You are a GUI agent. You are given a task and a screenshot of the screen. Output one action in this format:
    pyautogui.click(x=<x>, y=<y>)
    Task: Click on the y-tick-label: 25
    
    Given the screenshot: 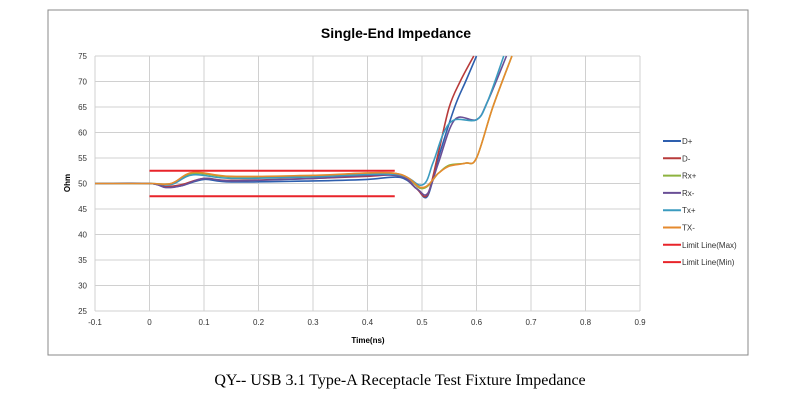 What is the action you would take?
    pyautogui.click(x=82, y=311)
    